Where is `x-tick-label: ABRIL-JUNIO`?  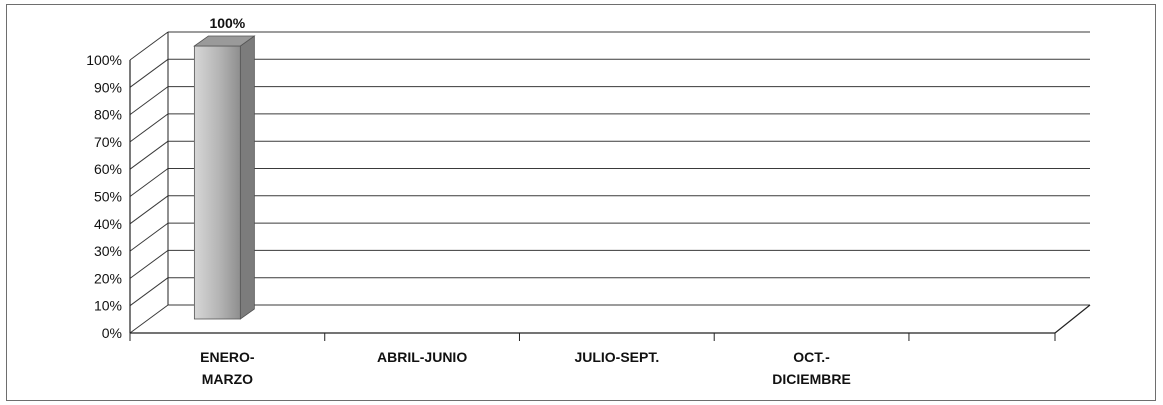
x-tick-label: ABRIL-JUNIO is located at coordinates (422, 357).